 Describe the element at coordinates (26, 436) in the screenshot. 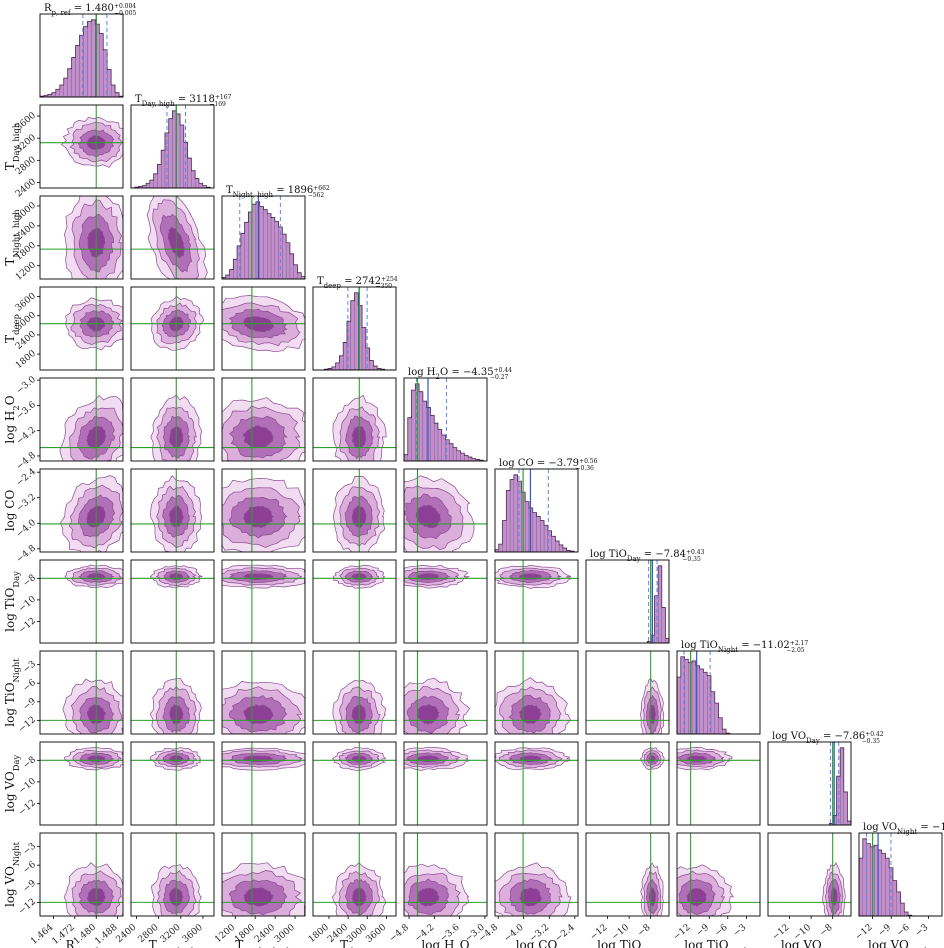

I see `y-tick-label: −4.2` at that location.